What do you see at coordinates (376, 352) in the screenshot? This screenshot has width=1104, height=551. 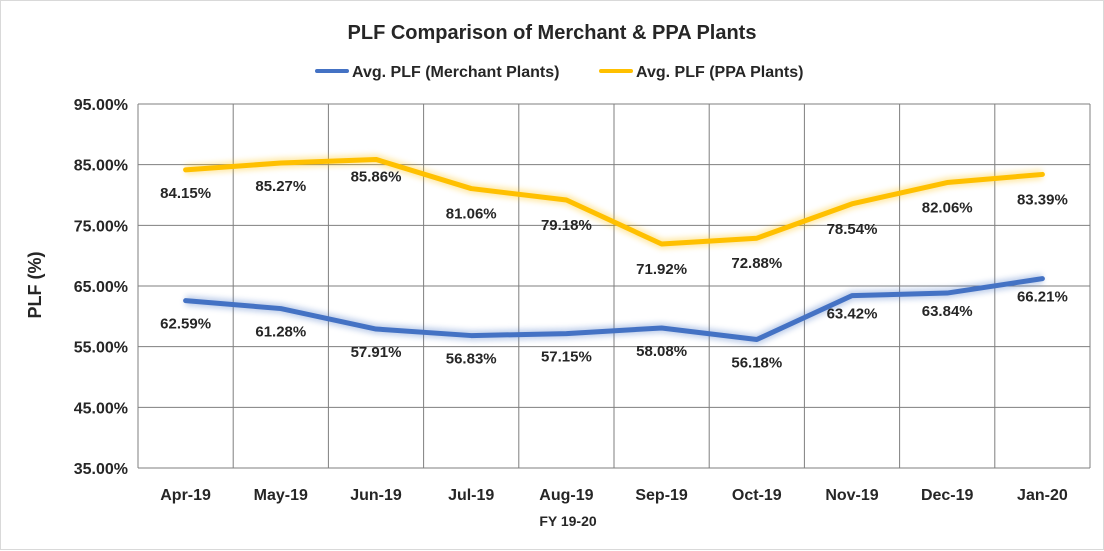 I see `data-label: 57.91%` at bounding box center [376, 352].